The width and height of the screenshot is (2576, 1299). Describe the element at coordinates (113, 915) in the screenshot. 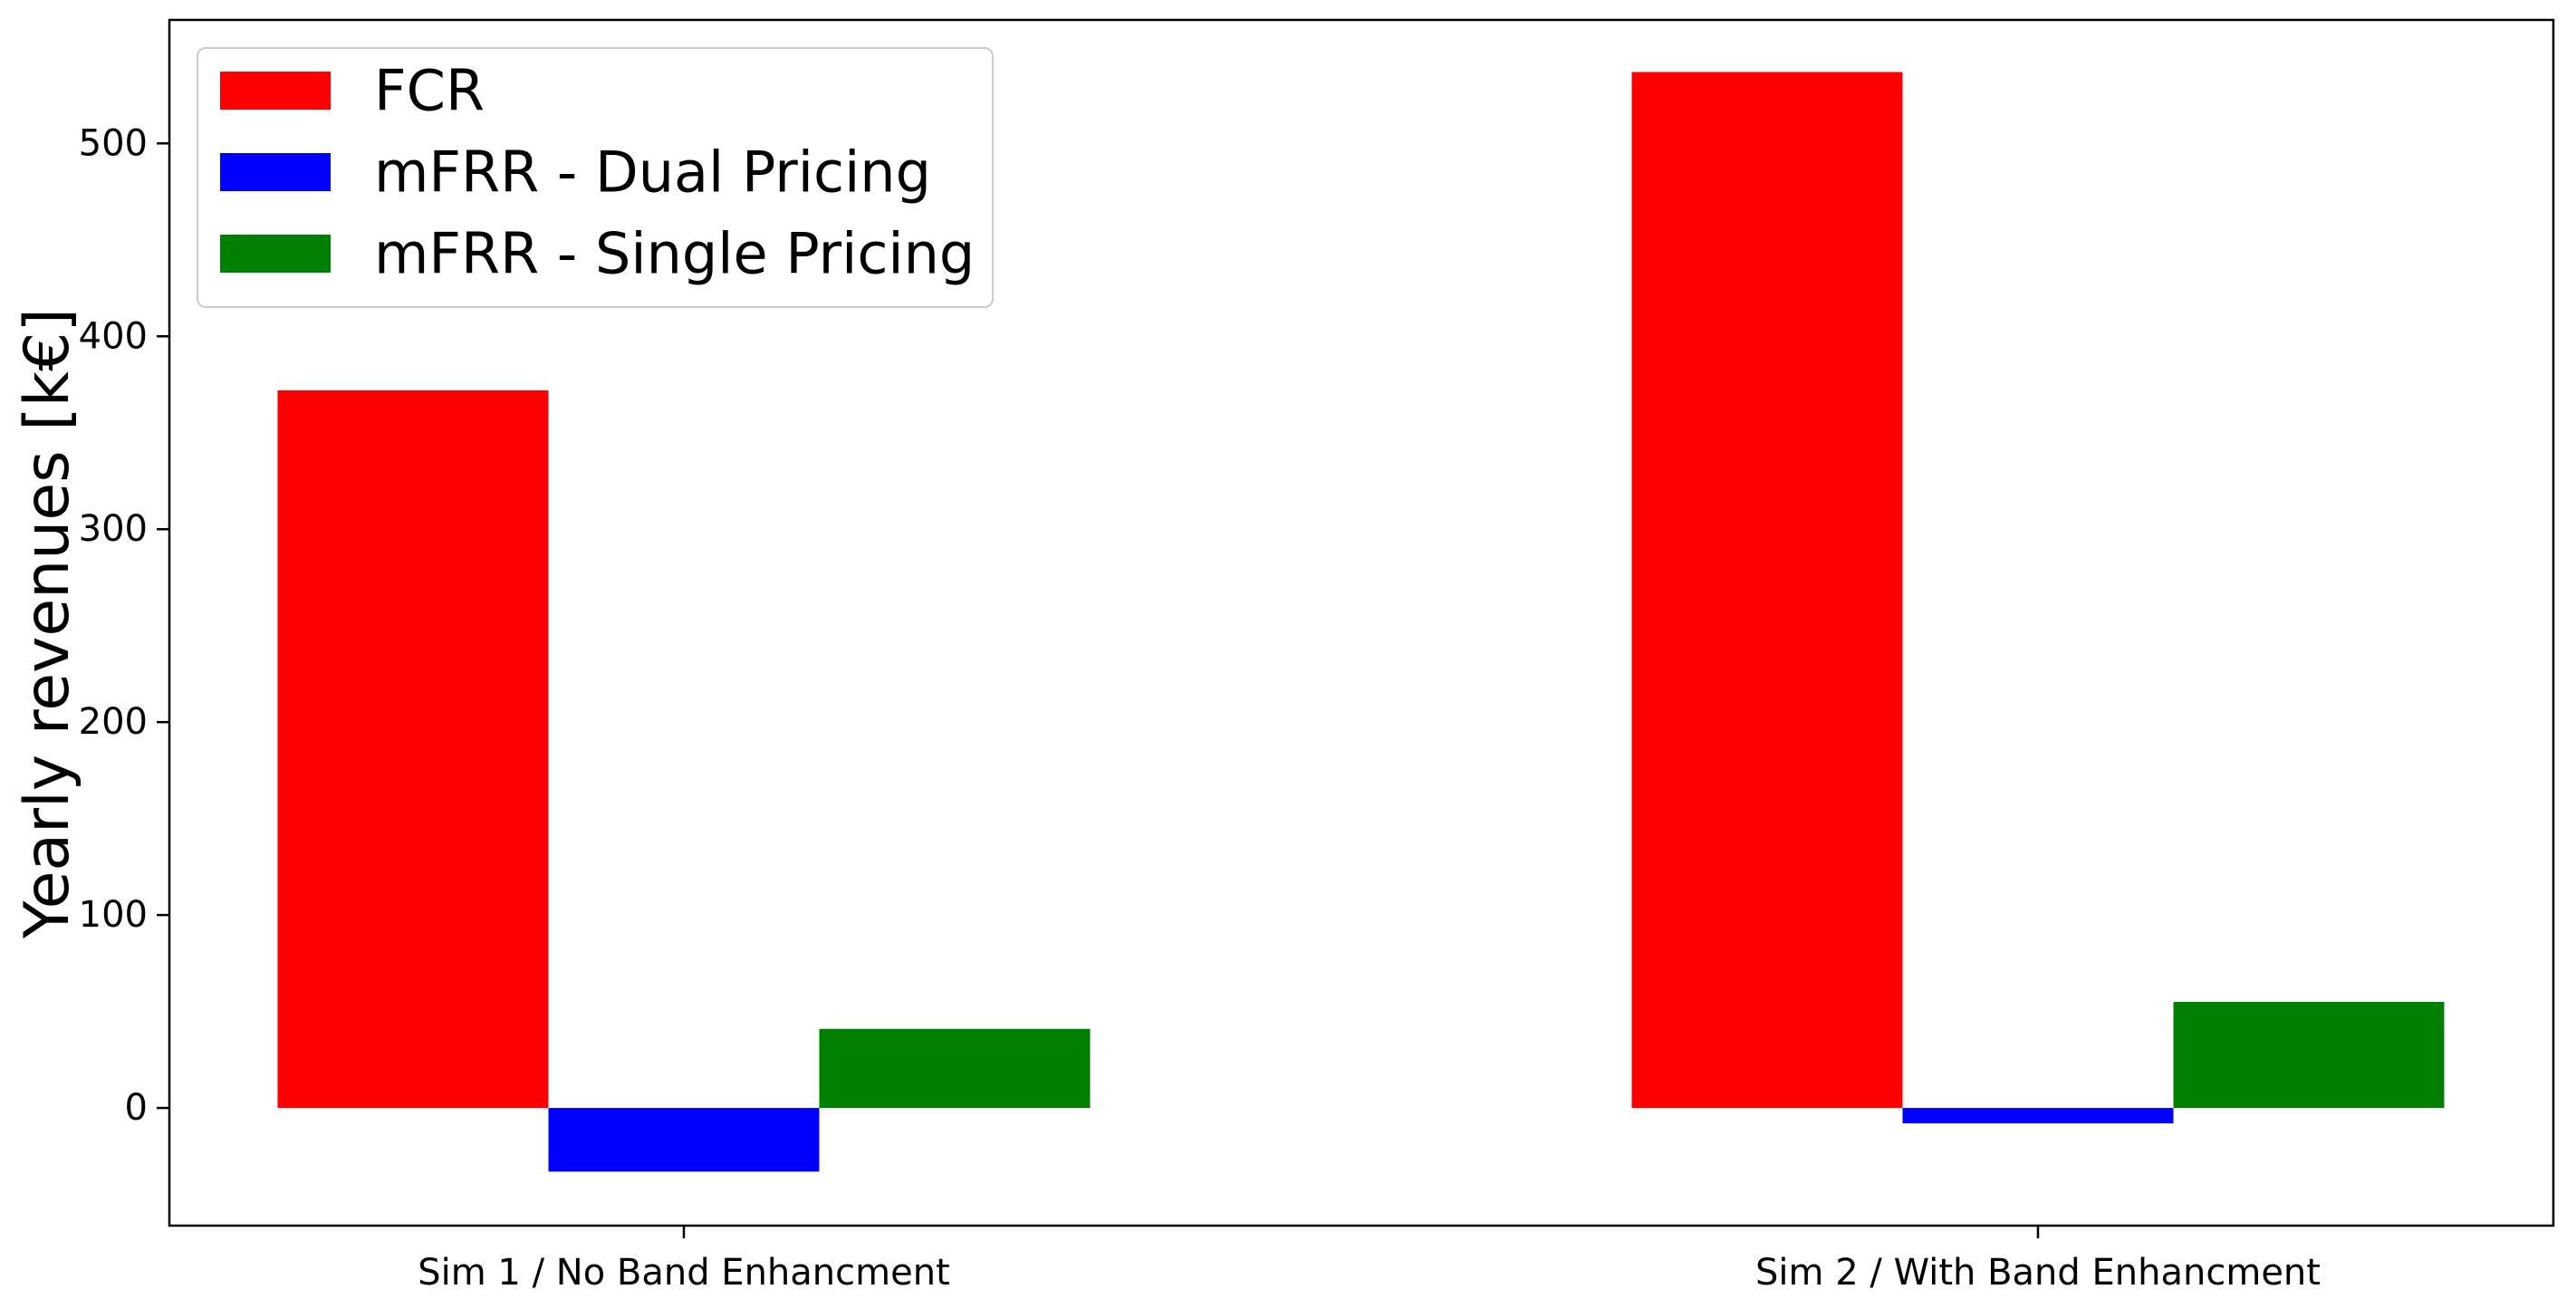

I see `y-tick-label: 100` at that location.